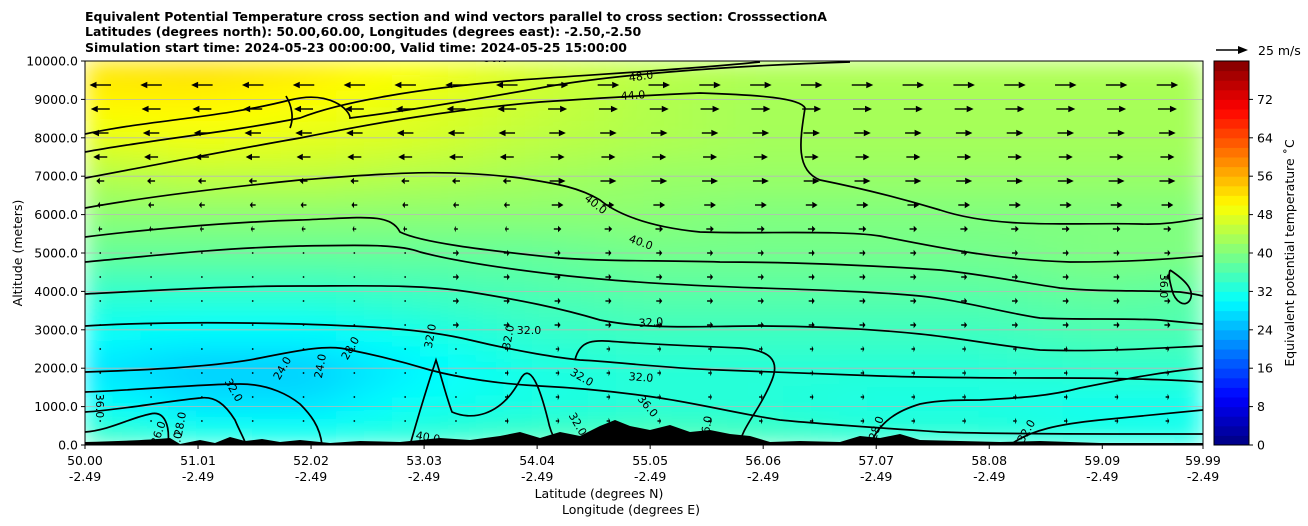 Image resolution: width=1308 pixels, height=526 pixels. Describe the element at coordinates (632, 95) in the screenshot. I see `contour-label: 44.0` at that location.